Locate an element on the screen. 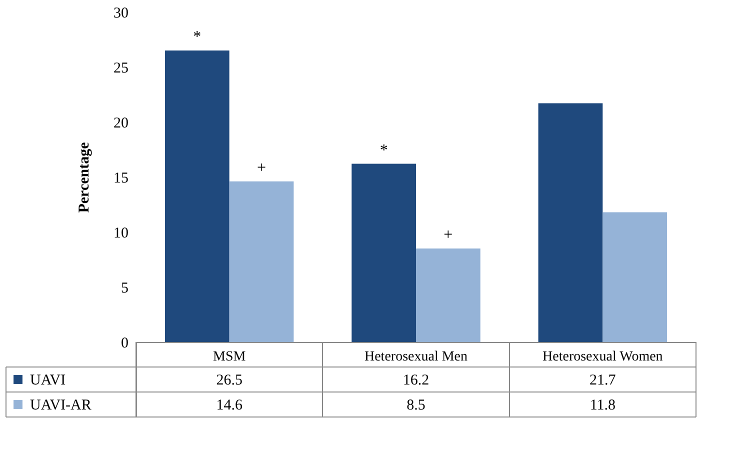 The width and height of the screenshot is (755, 462). data-label: 21.7 is located at coordinates (603, 380).